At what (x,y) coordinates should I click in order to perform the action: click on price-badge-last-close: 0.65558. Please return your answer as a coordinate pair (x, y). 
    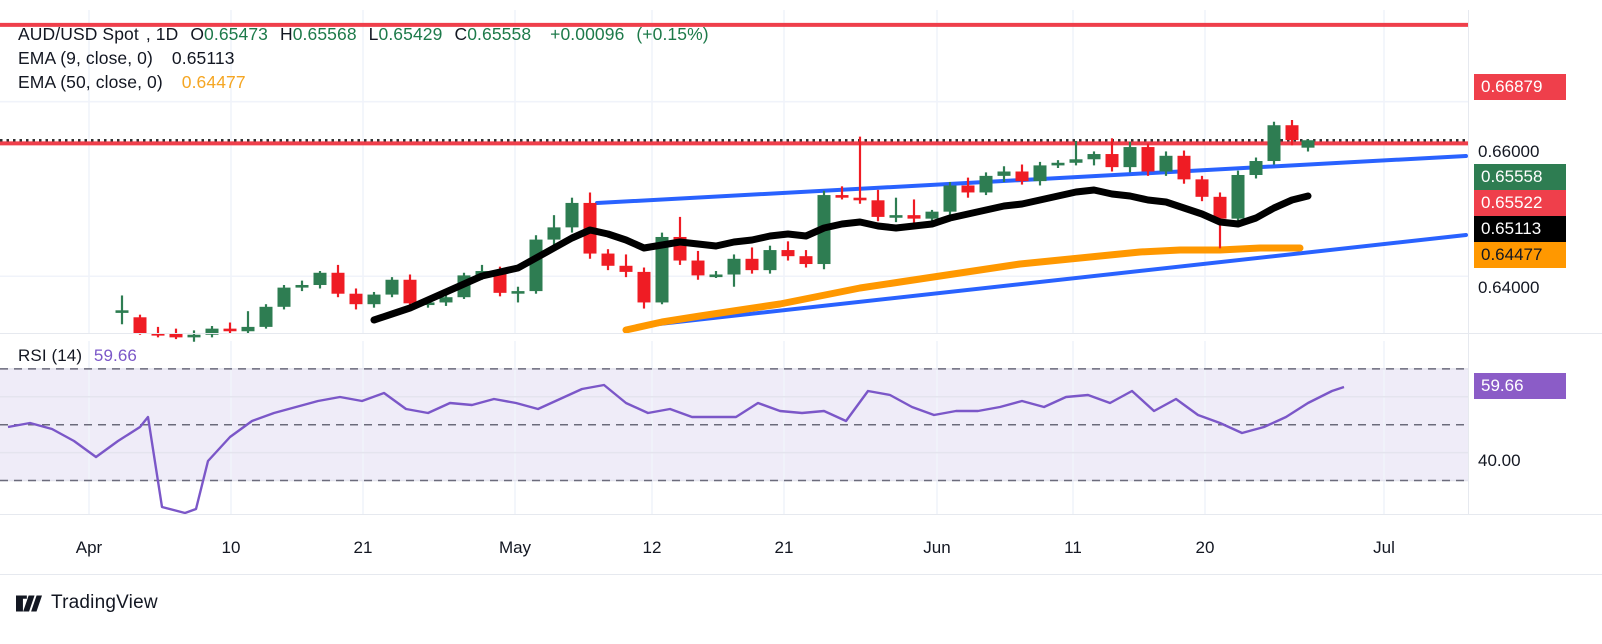
    Looking at the image, I should click on (1520, 177).